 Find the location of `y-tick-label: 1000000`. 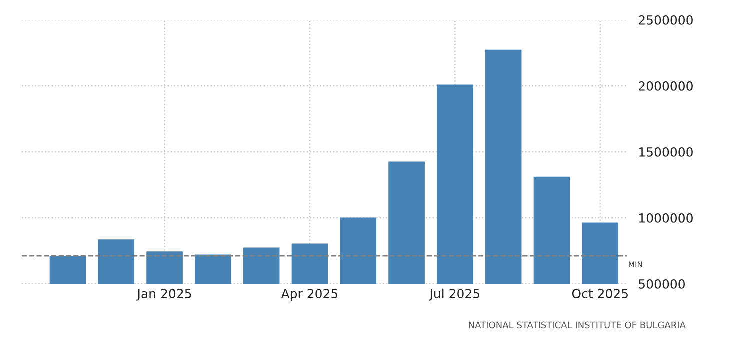

y-tick-label: 1000000 is located at coordinates (666, 218).